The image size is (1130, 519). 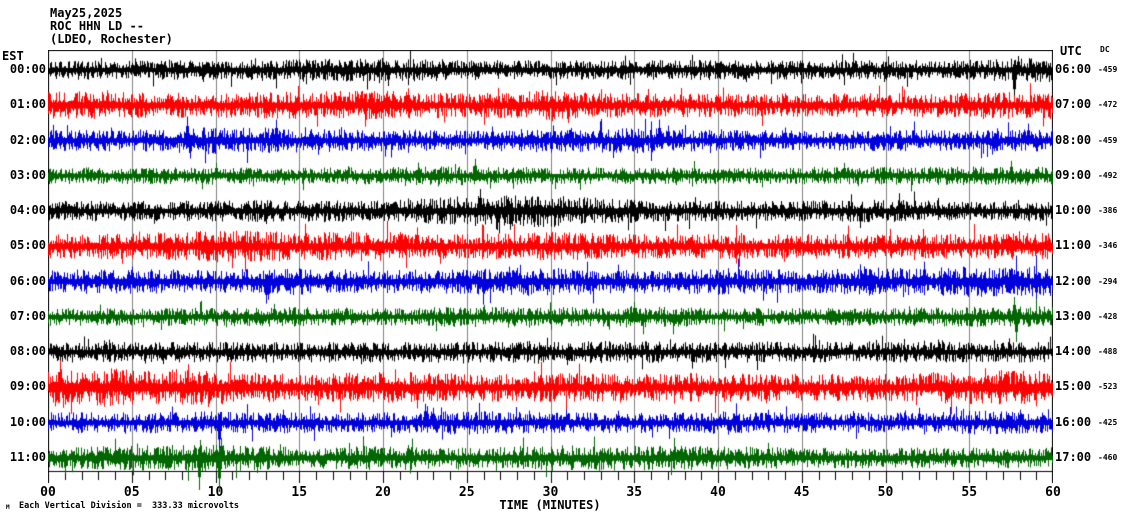 I want to click on utc-time-label: 08:00, so click(x=1073, y=139).